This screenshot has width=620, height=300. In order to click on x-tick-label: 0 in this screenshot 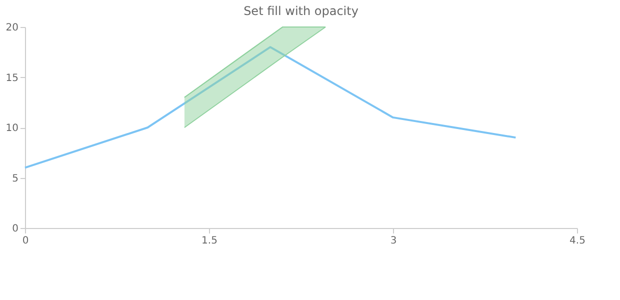, I will do `click(25, 241)`.